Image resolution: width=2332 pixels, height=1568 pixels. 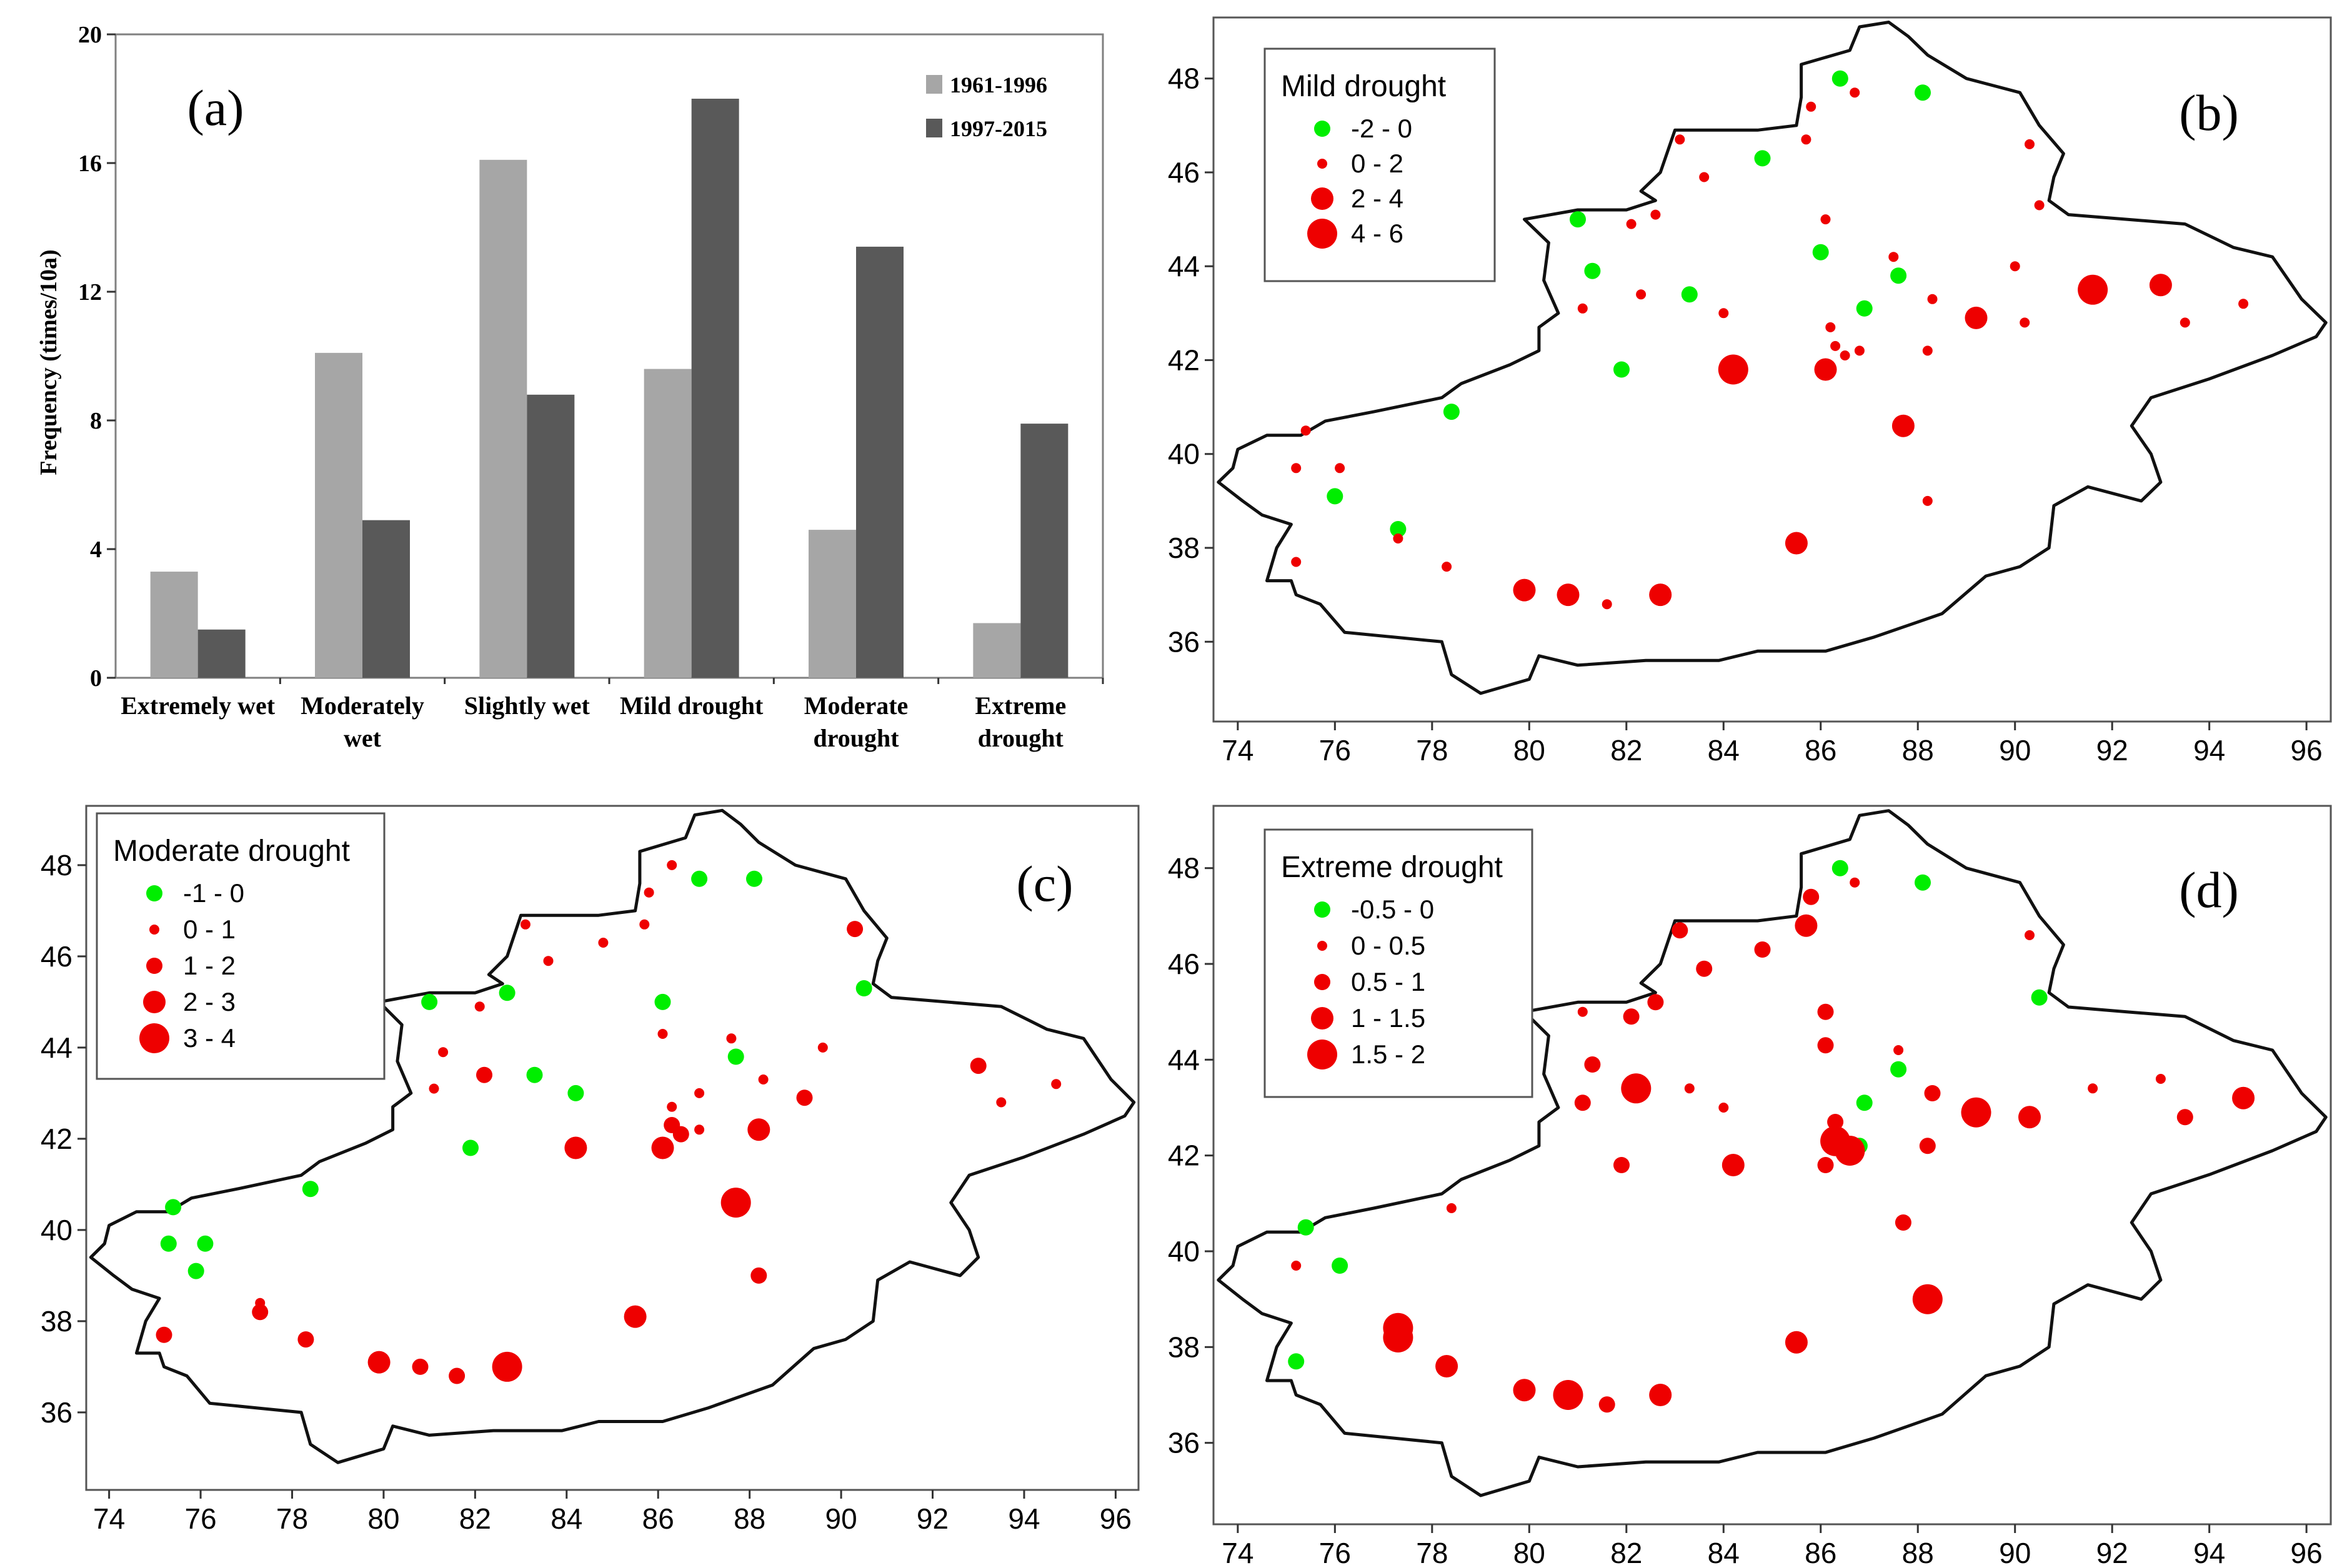 What do you see at coordinates (503, 418) in the screenshot?
I see `bar-1961-1996` at bounding box center [503, 418].